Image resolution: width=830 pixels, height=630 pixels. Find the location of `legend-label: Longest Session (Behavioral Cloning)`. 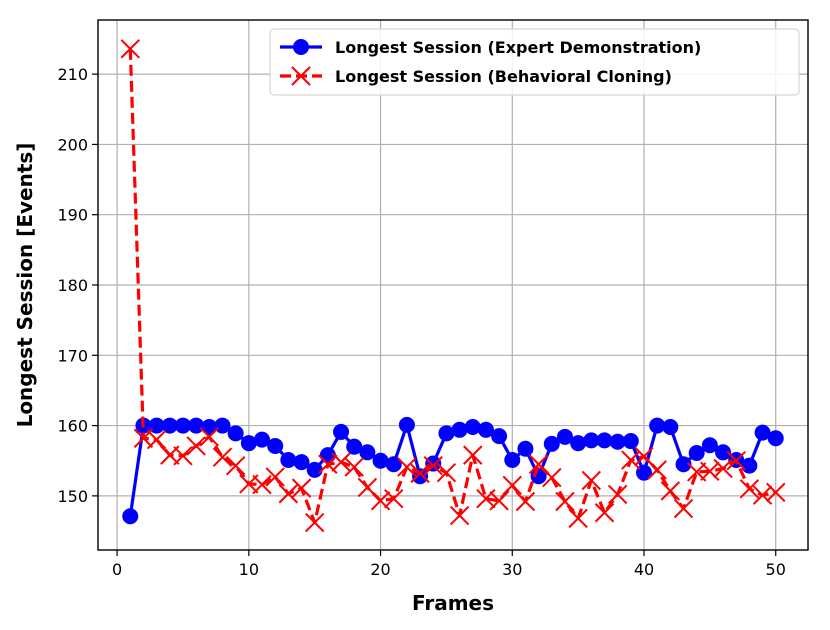

legend-label: Longest Session (Behavioral Cloning) is located at coordinates (503, 76).